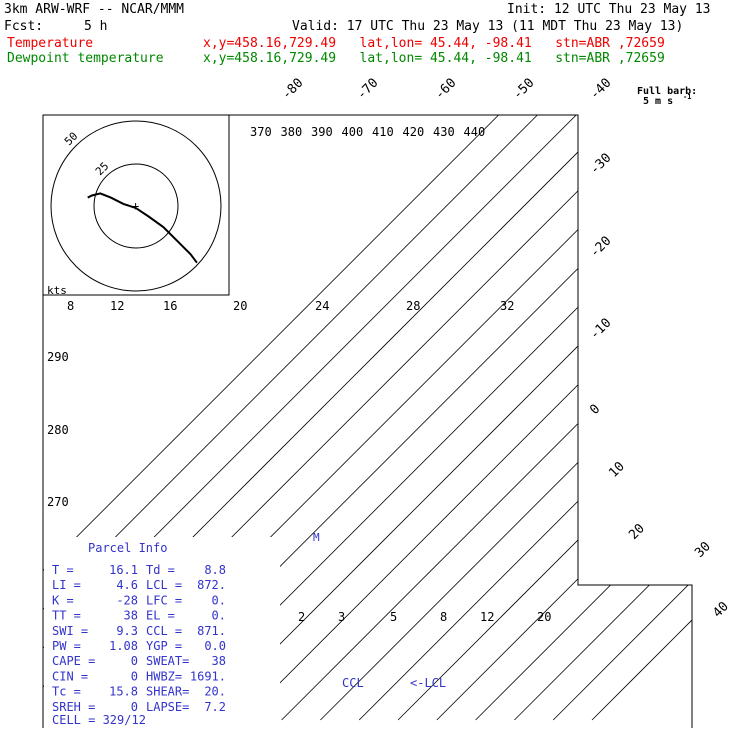  What do you see at coordinates (96, 26) in the screenshot?
I see `forecast-hour: 5 h` at bounding box center [96, 26].